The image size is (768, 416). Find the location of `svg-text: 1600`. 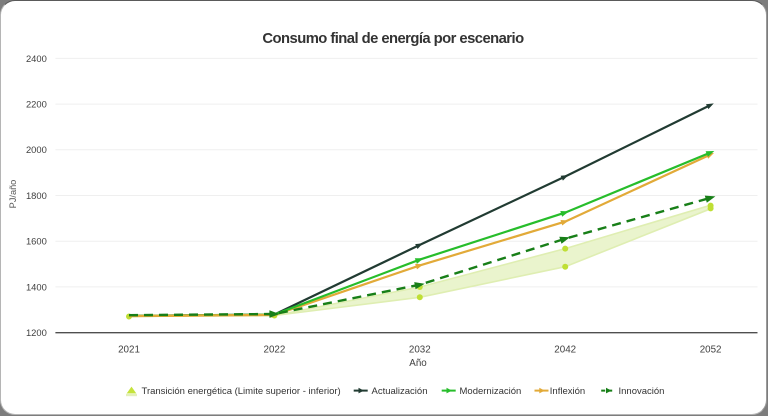

svg-text: 1600 is located at coordinates (36, 241).